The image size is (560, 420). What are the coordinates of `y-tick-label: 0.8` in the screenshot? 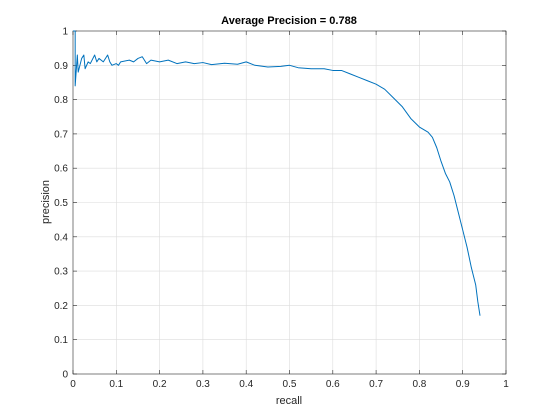 It's located at (61, 100).